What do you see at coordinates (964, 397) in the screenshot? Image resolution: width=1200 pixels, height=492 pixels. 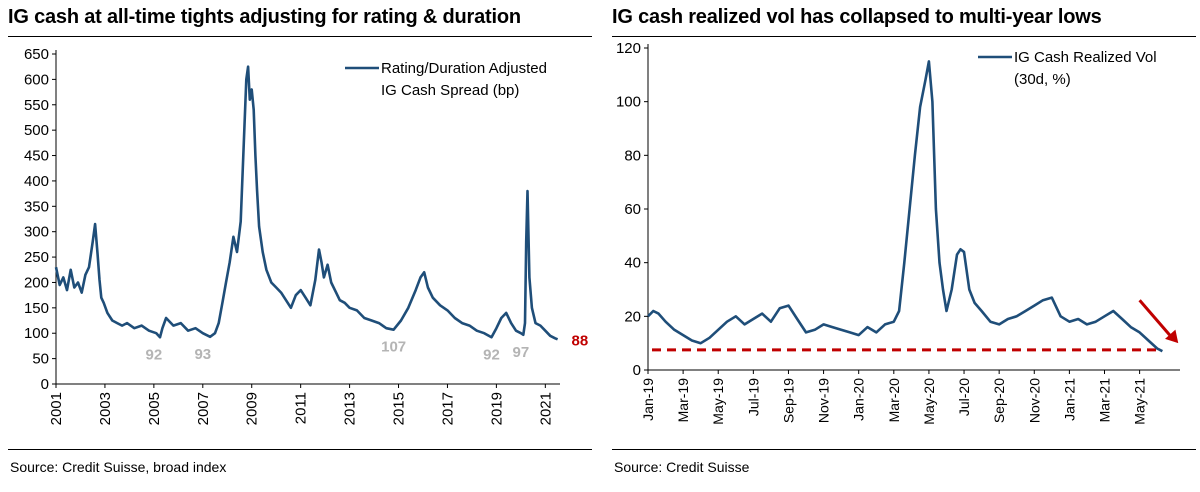 I see `x-tick-label: Jul-20` at bounding box center [964, 397].